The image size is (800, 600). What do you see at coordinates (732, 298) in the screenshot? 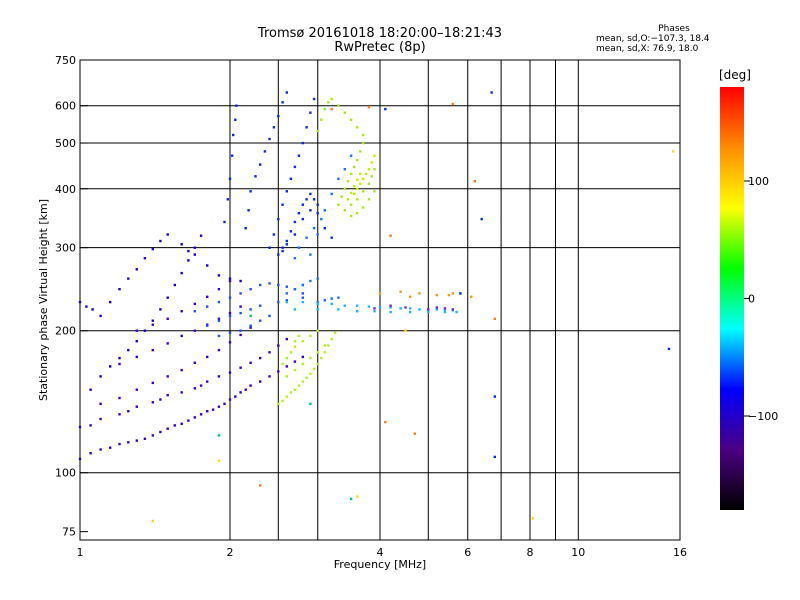
I see `colorbar` at bounding box center [732, 298].